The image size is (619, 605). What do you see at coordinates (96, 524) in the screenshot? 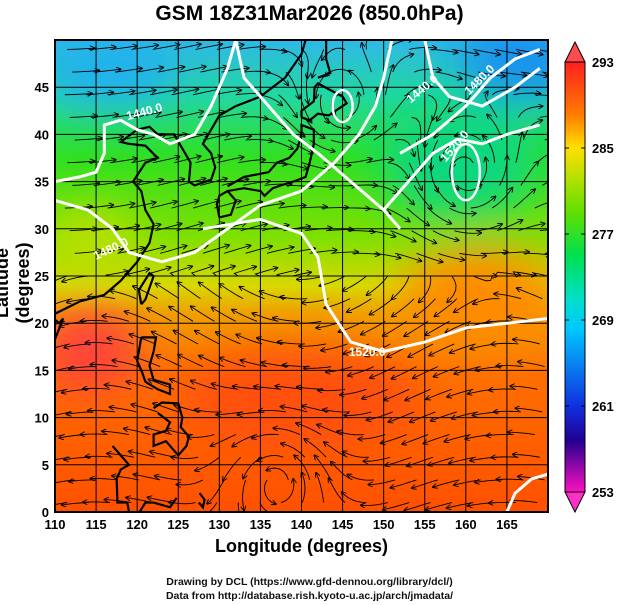
I see `x-tick-label: 115` at bounding box center [96, 524].